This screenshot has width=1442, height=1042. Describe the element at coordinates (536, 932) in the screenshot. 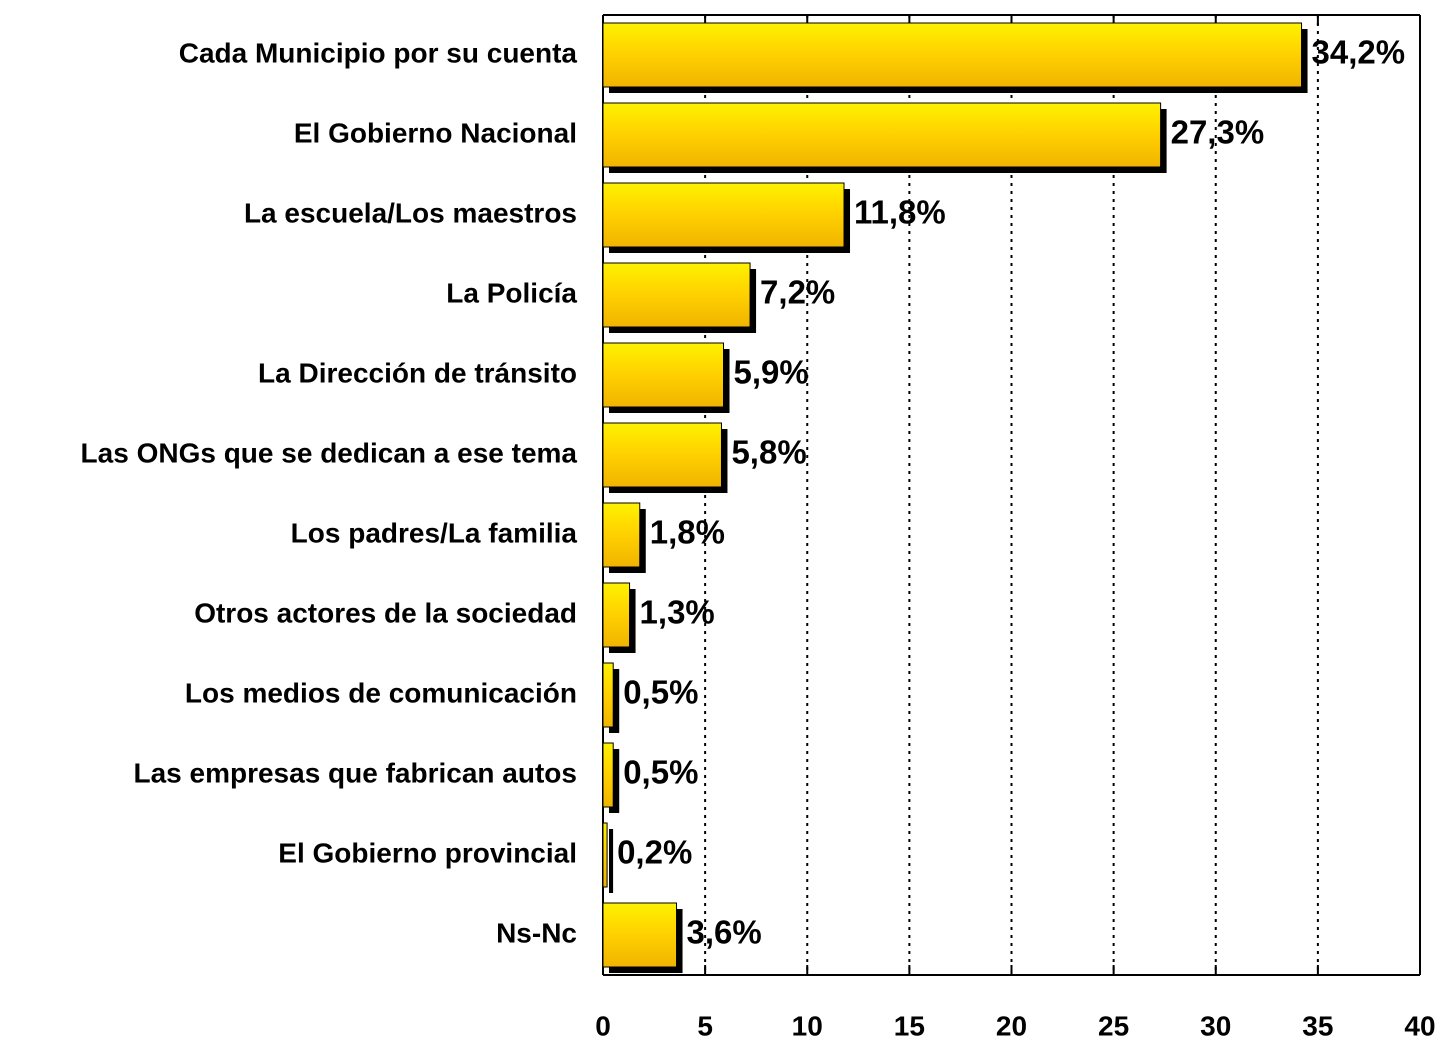

I see `y-tick-label: Ns-Nc` at that location.